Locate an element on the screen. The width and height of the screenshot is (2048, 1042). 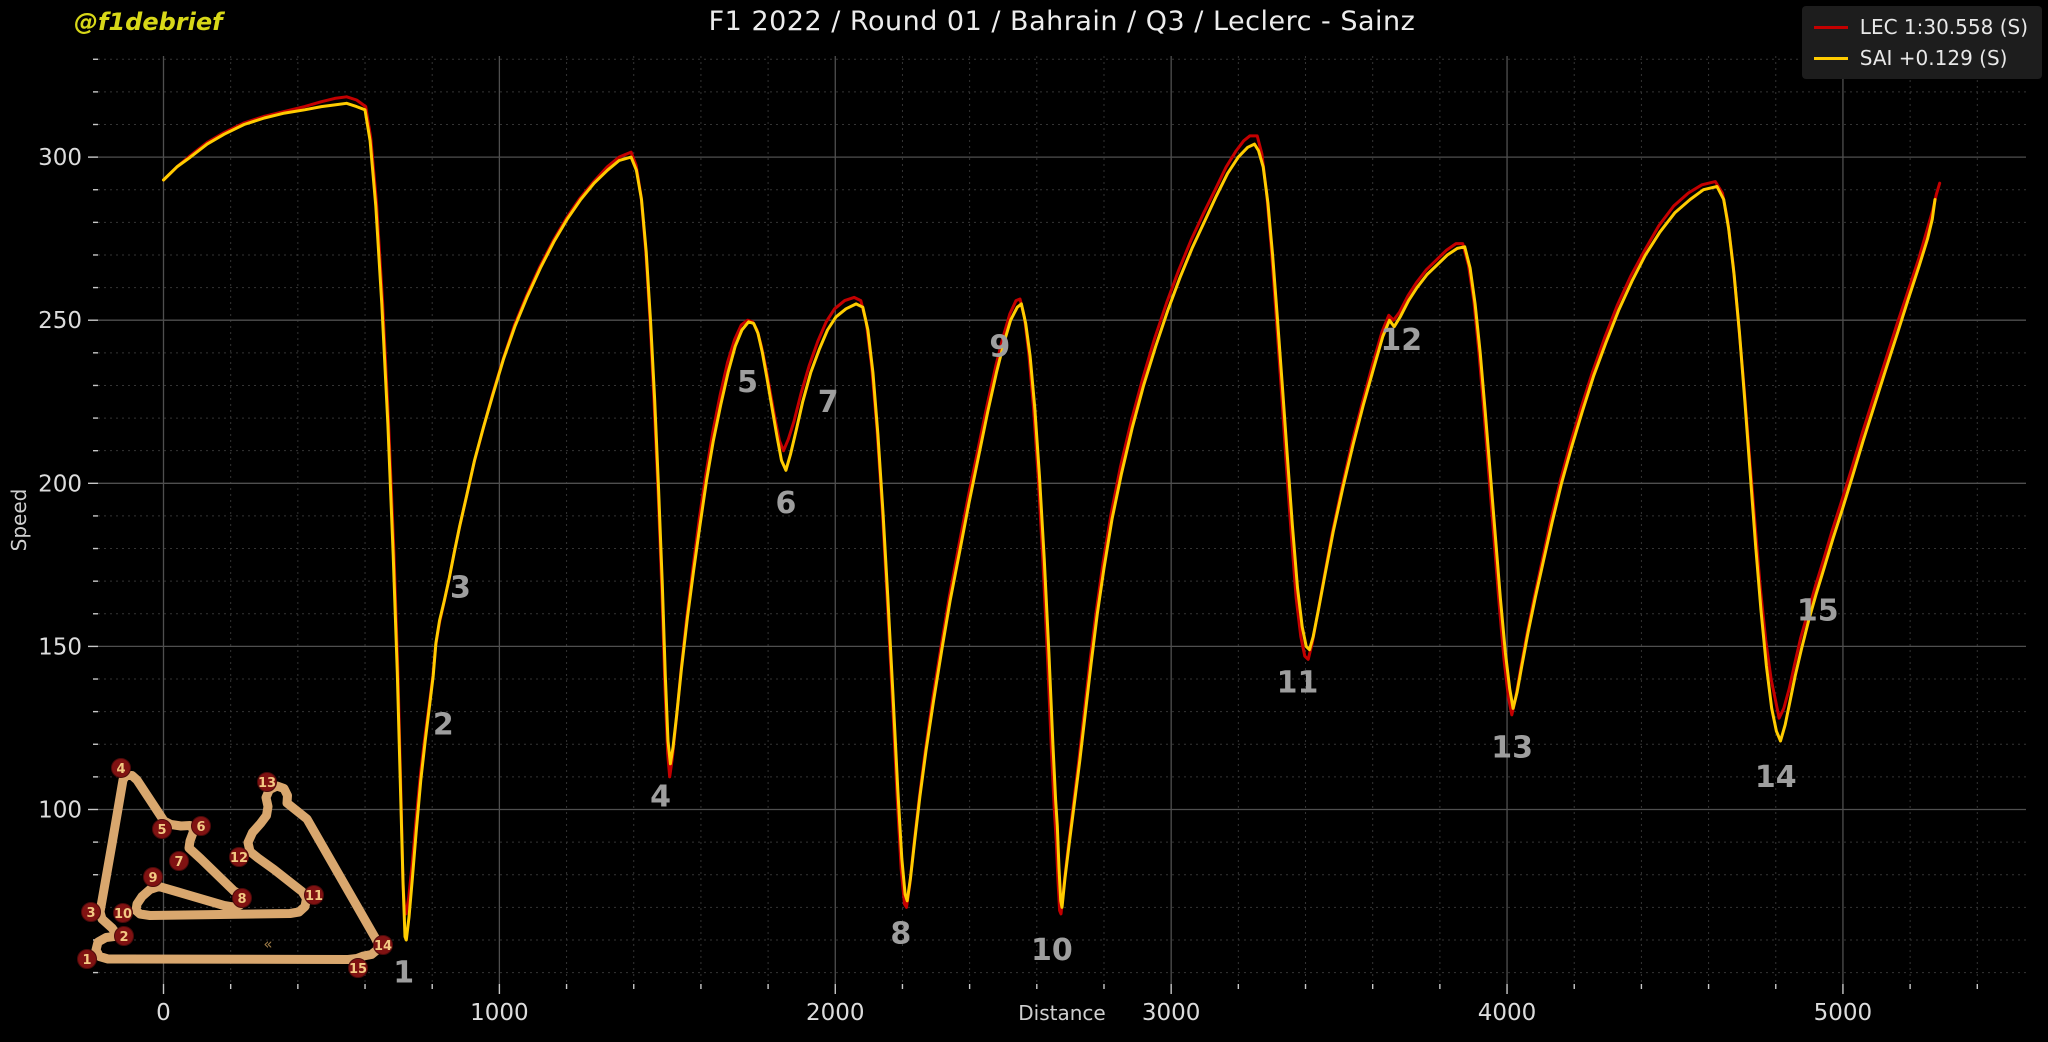
x-tick-label: 3000 is located at coordinates (1171, 1013).